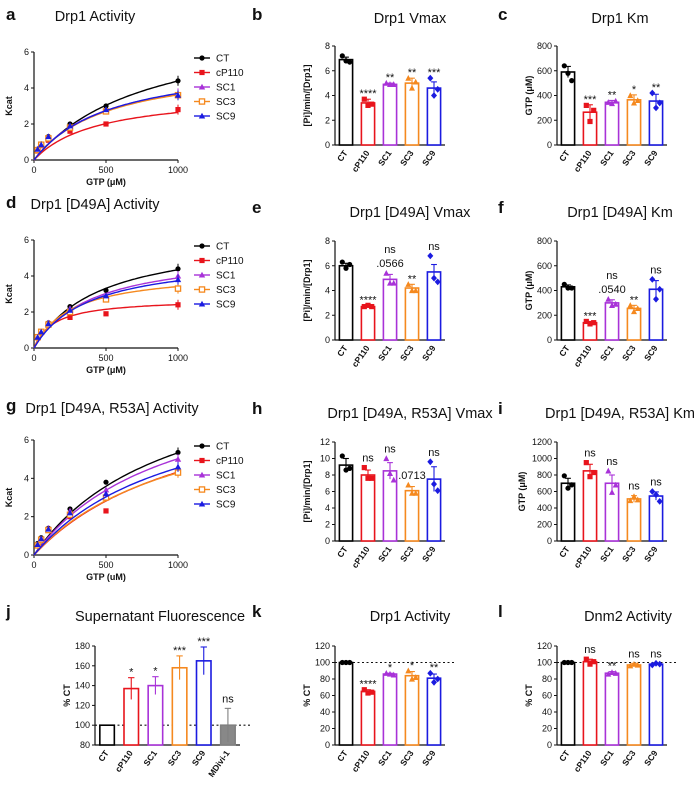 The width and height of the screenshot is (700, 805). I want to click on y-tick-label: 400, so click(544, 508).